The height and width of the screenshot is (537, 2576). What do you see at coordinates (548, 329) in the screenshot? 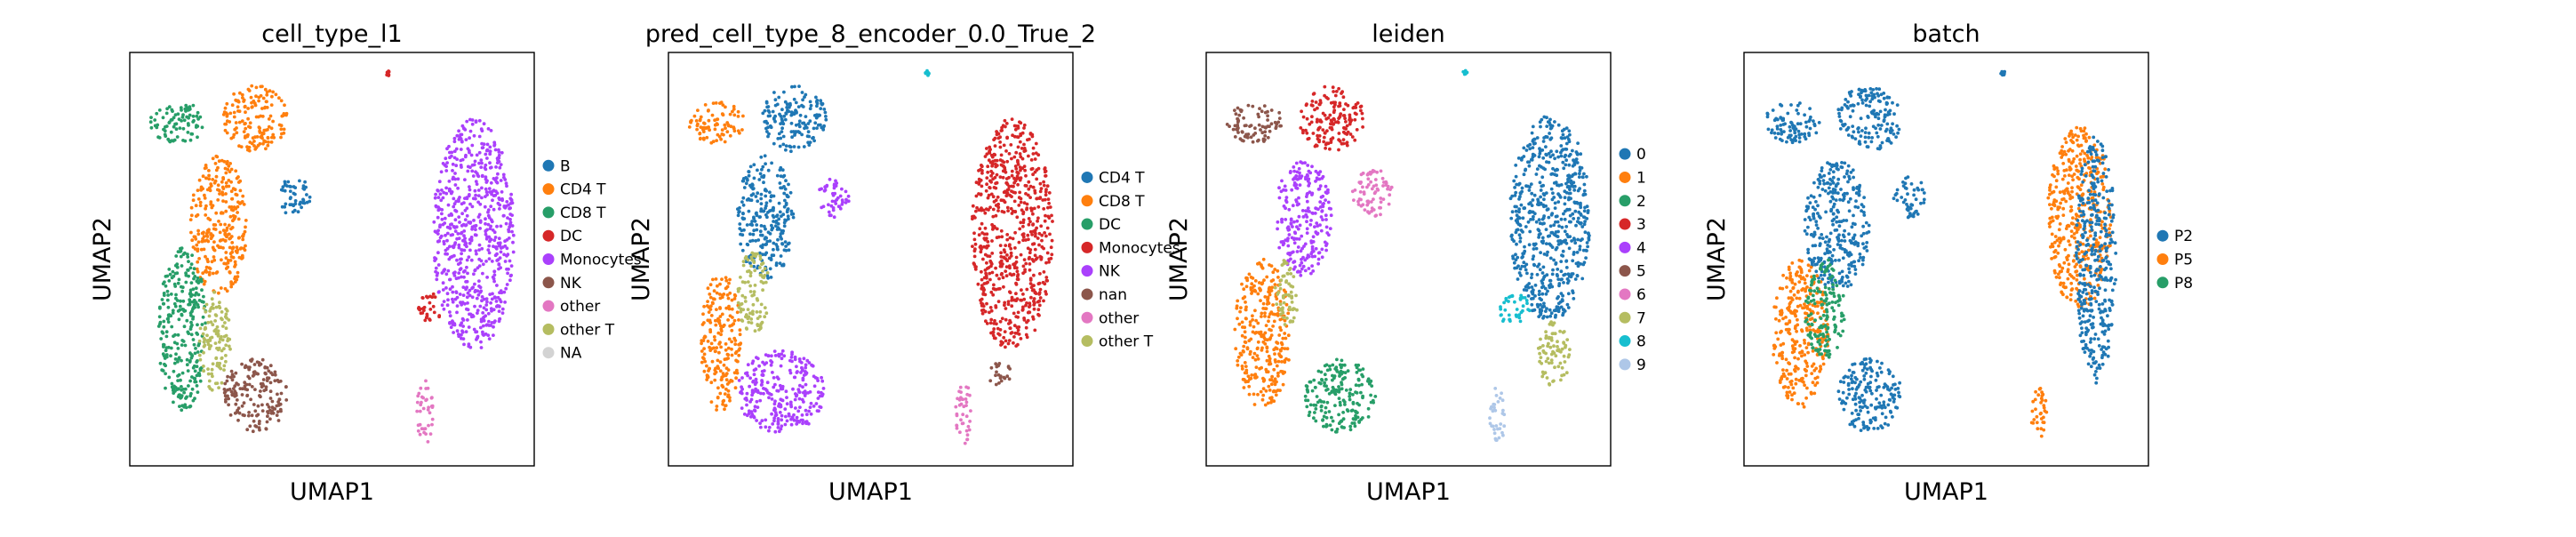
I see `legend-marker` at bounding box center [548, 329].